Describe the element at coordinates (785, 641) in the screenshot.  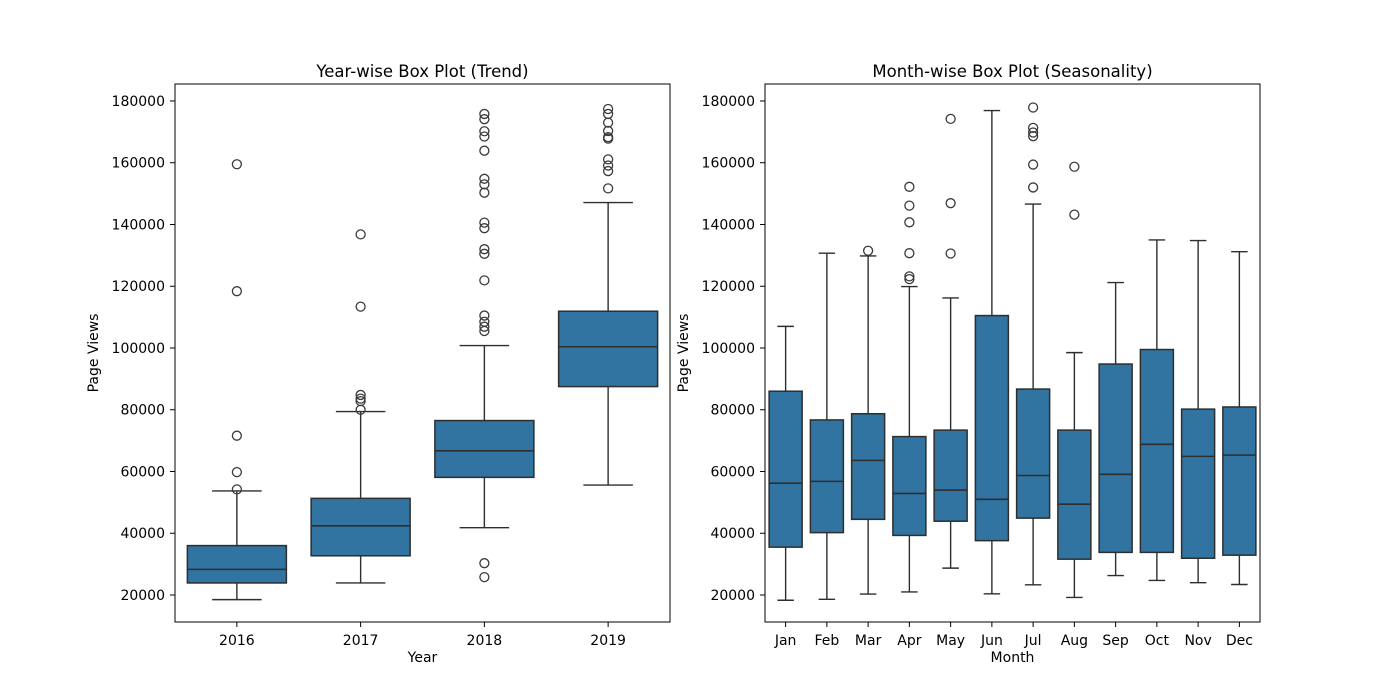
I see `x-tick-label: Jan` at that location.